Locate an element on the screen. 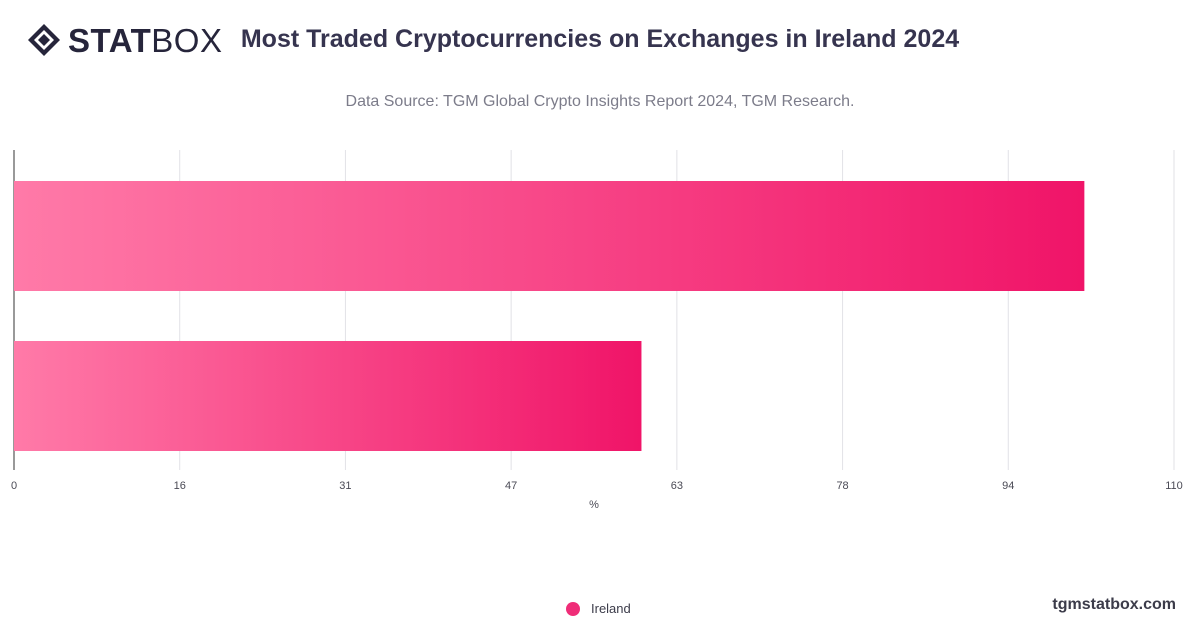  footer-site: tgmstatbox.com is located at coordinates (1114, 604).